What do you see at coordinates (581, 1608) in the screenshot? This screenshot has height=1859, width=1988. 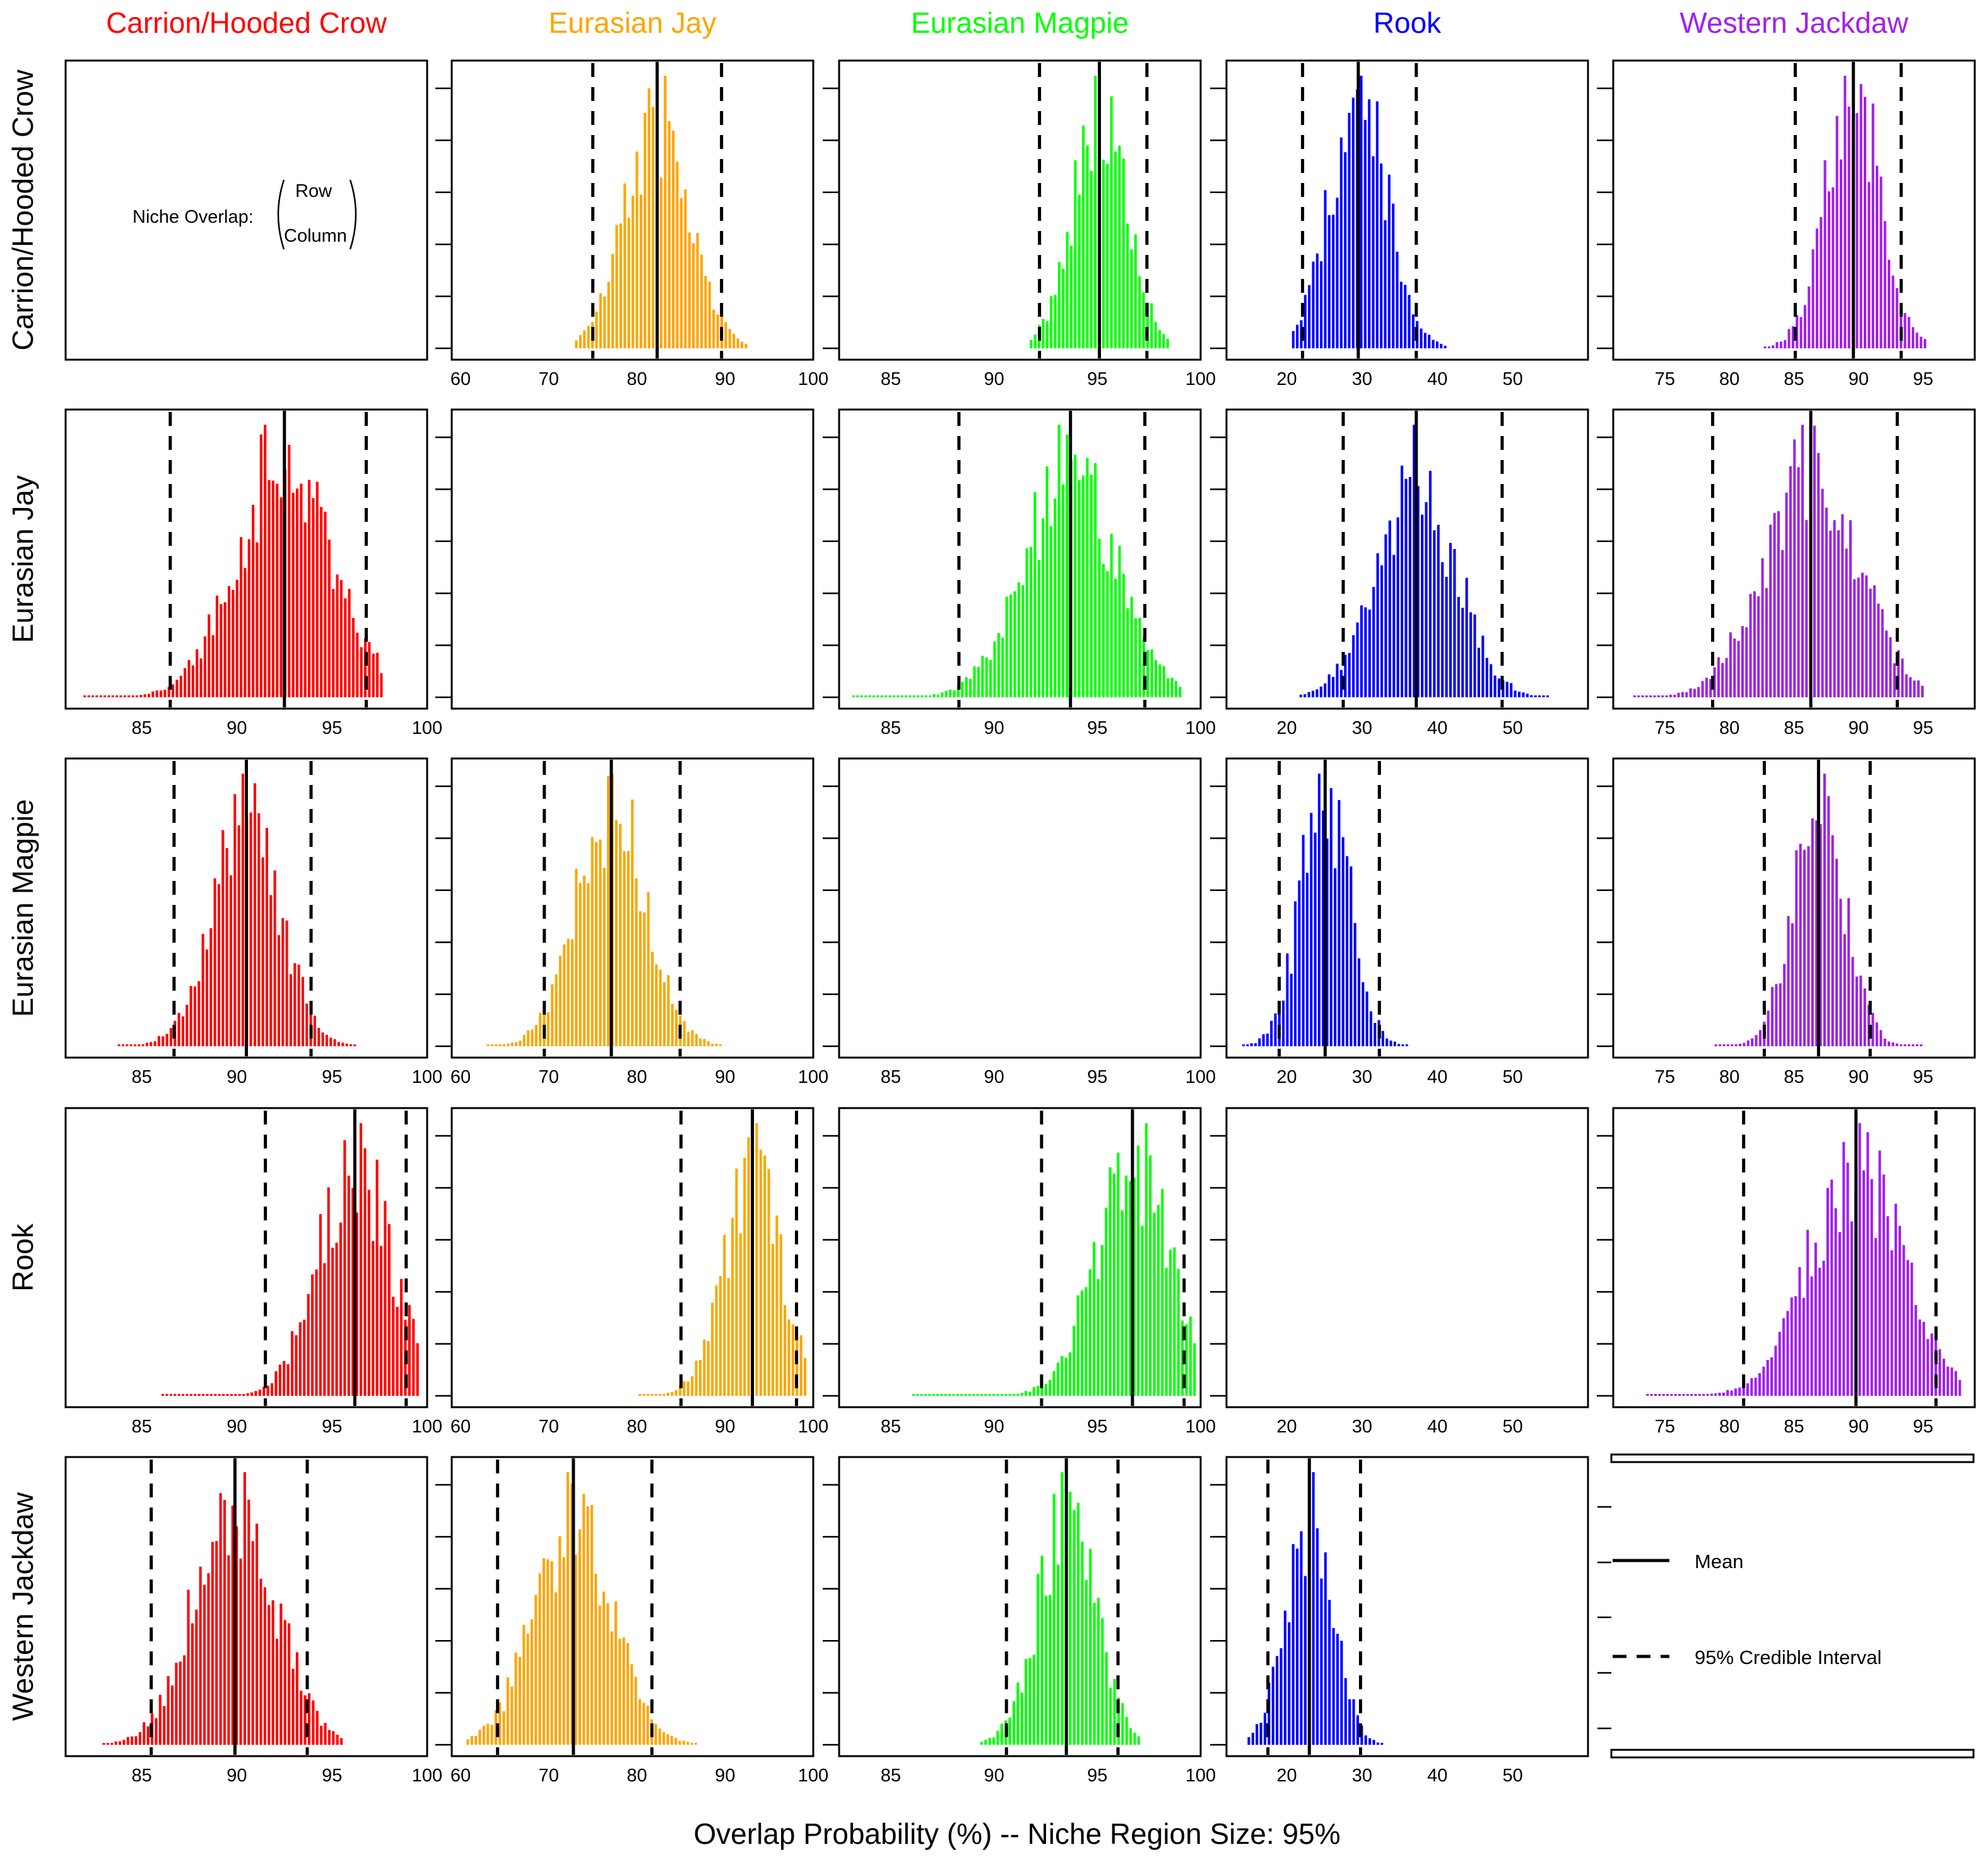 I see `histogram-bars` at bounding box center [581, 1608].